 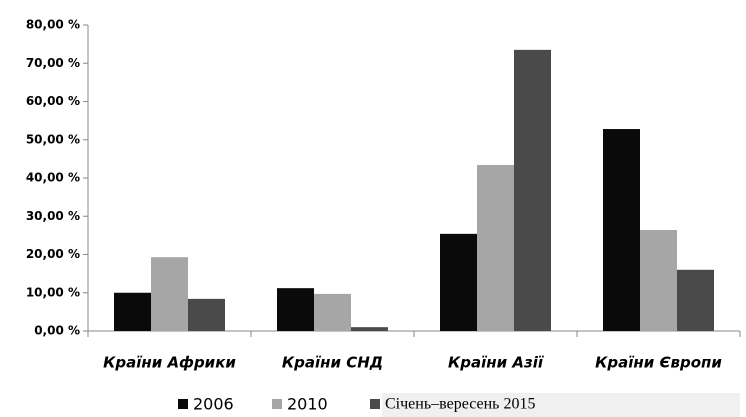 What do you see at coordinates (57, 331) in the screenshot?
I see `y-tick-label: 0,00 %` at bounding box center [57, 331].